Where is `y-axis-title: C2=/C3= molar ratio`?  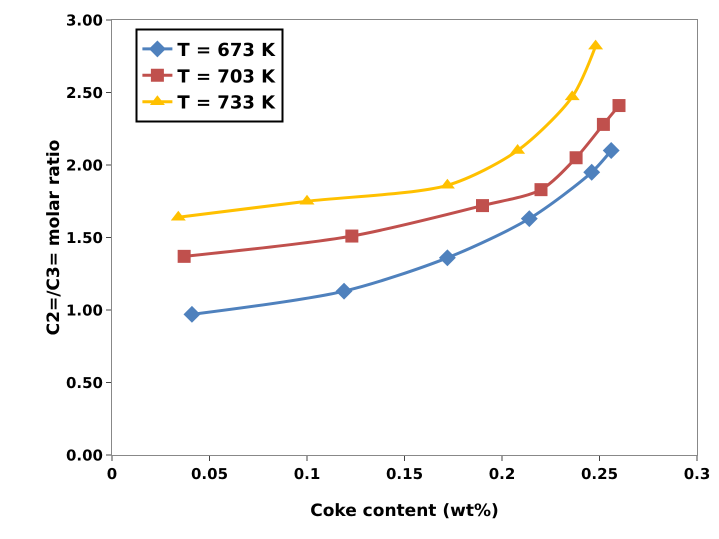
y-axis-title: C2=/C3= molar ratio is located at coordinates (54, 238).